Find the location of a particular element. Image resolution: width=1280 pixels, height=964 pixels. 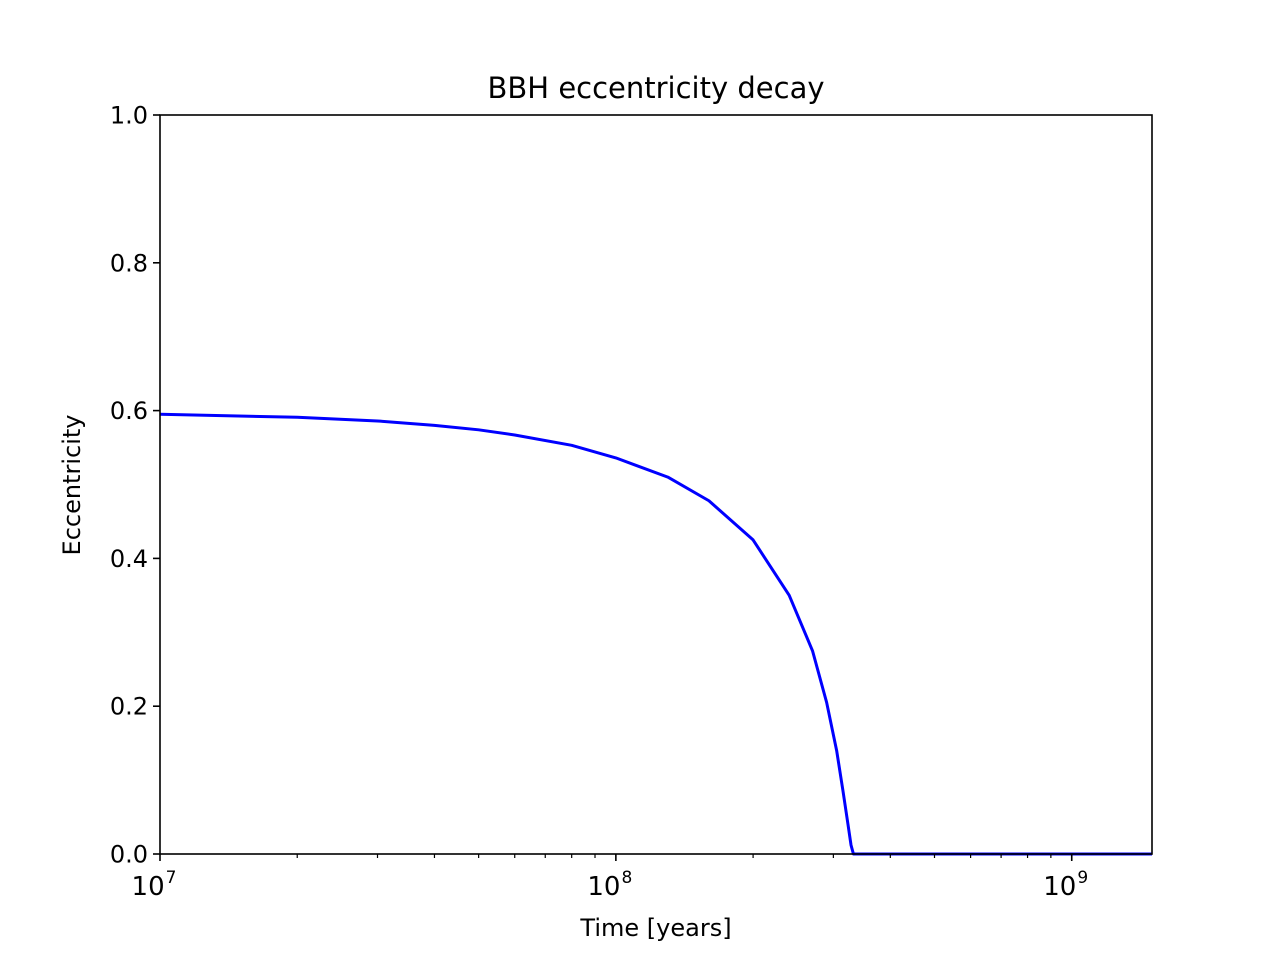

y-axis-label: Eccentricity is located at coordinates (72, 485).